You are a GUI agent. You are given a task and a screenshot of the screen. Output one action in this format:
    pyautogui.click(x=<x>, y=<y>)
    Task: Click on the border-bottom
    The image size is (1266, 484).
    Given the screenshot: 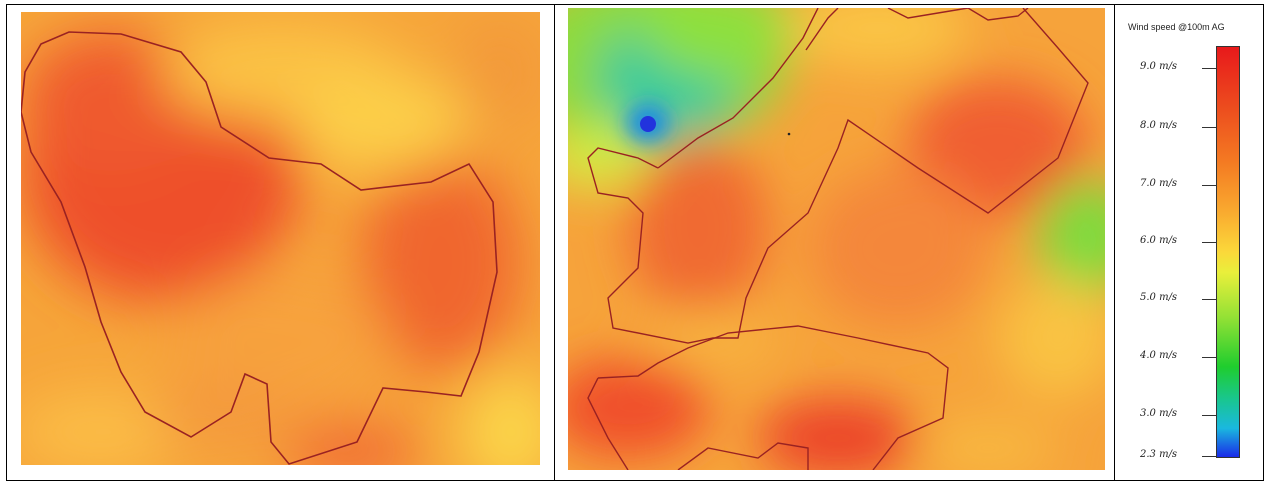 What is the action you would take?
    pyautogui.click(x=635, y=480)
    